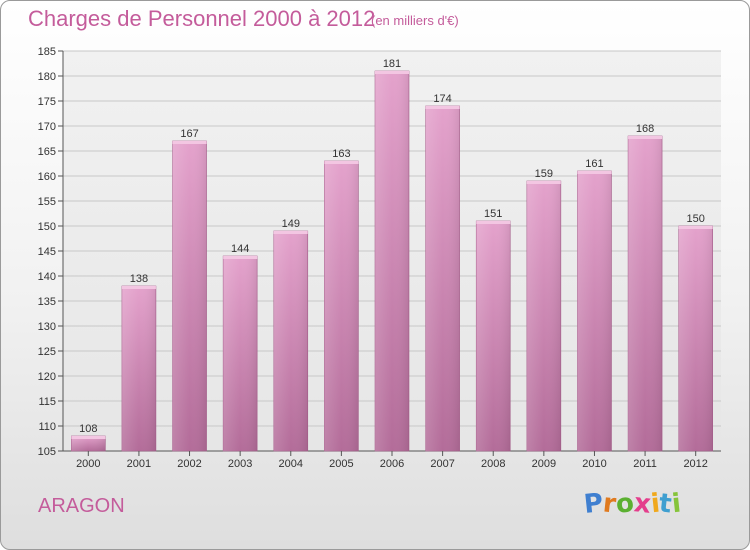  What do you see at coordinates (47, 427) in the screenshot?
I see `y-tick-label: 110` at bounding box center [47, 427].